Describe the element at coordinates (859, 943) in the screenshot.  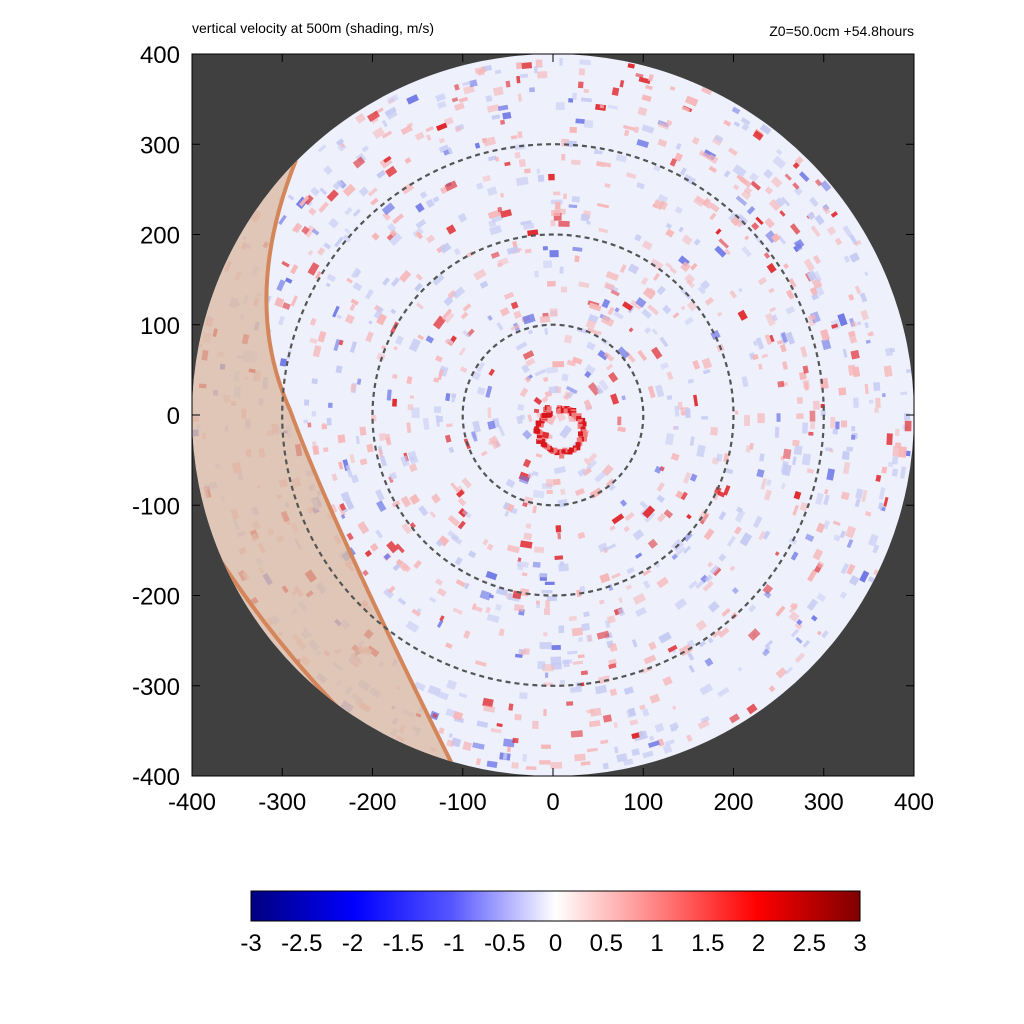
I see `colorbar-tick-label: 3` at that location.